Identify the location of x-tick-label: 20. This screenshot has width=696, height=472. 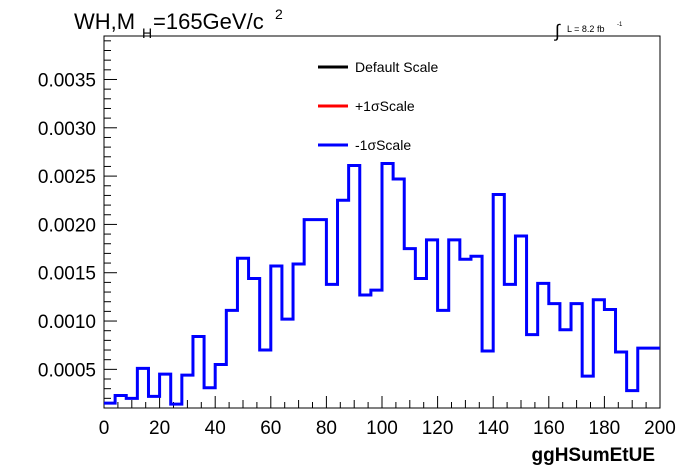
(159, 428).